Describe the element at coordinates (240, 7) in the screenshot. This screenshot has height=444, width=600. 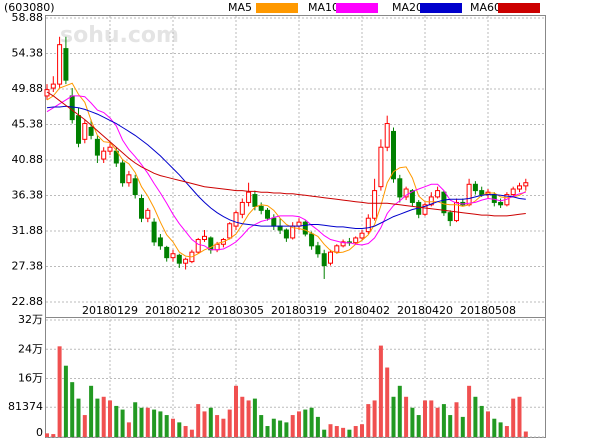
I see `legend-label: MA5` at that location.